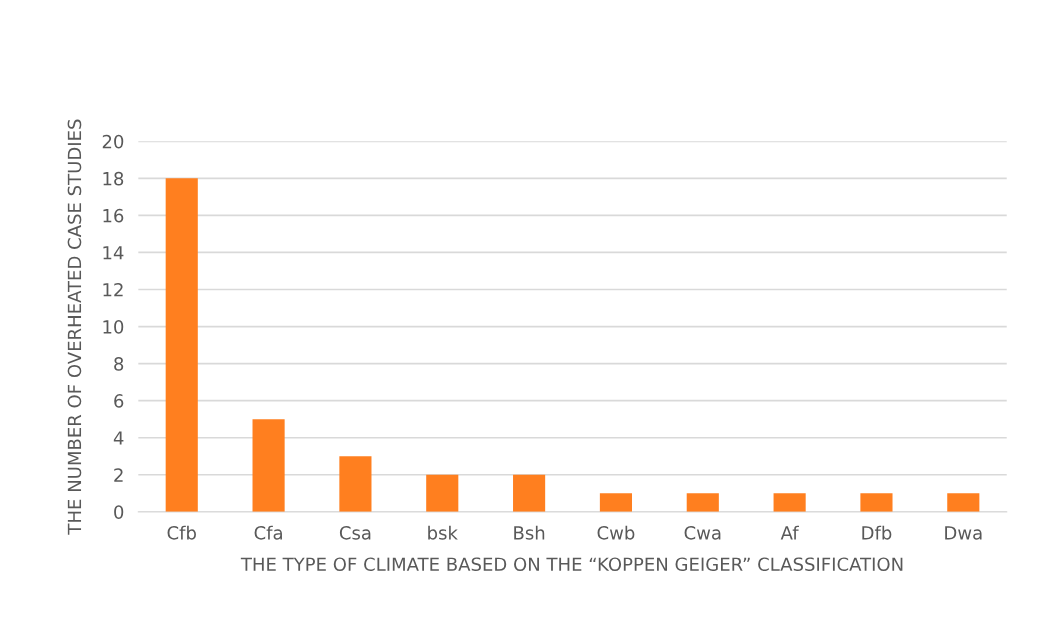  Describe the element at coordinates (963, 533) in the screenshot. I see `x-tick-label: Dwa` at that location.